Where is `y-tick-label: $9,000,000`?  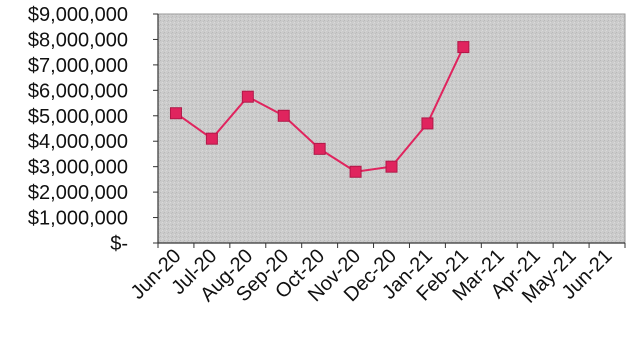 y-tick-label: $9,000,000 is located at coordinates (78, 15).